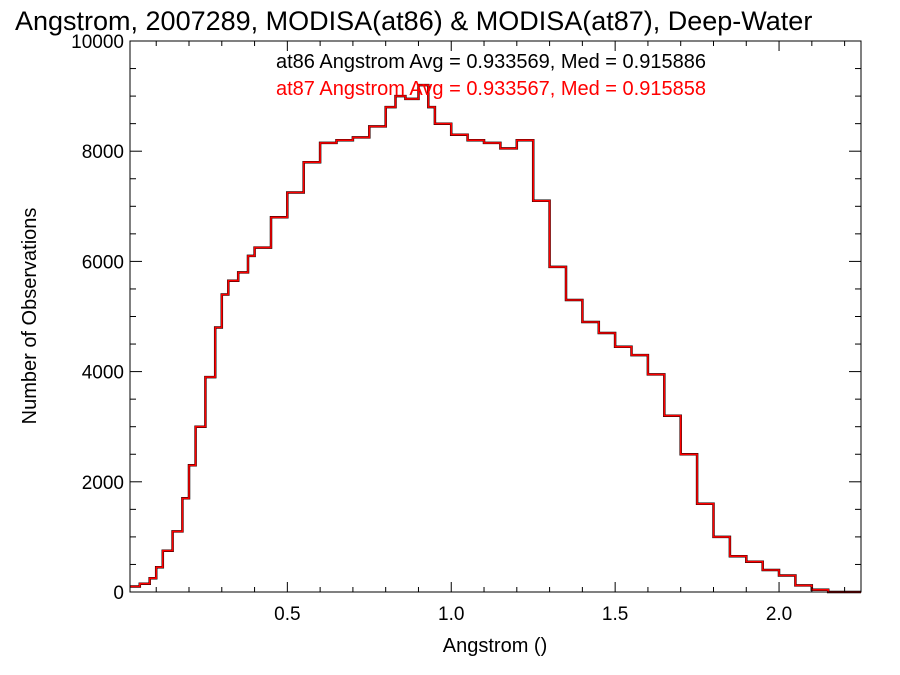 This screenshot has height=675, width=900. Describe the element at coordinates (103, 262) in the screenshot. I see `y-tick-label: 6000` at that location.